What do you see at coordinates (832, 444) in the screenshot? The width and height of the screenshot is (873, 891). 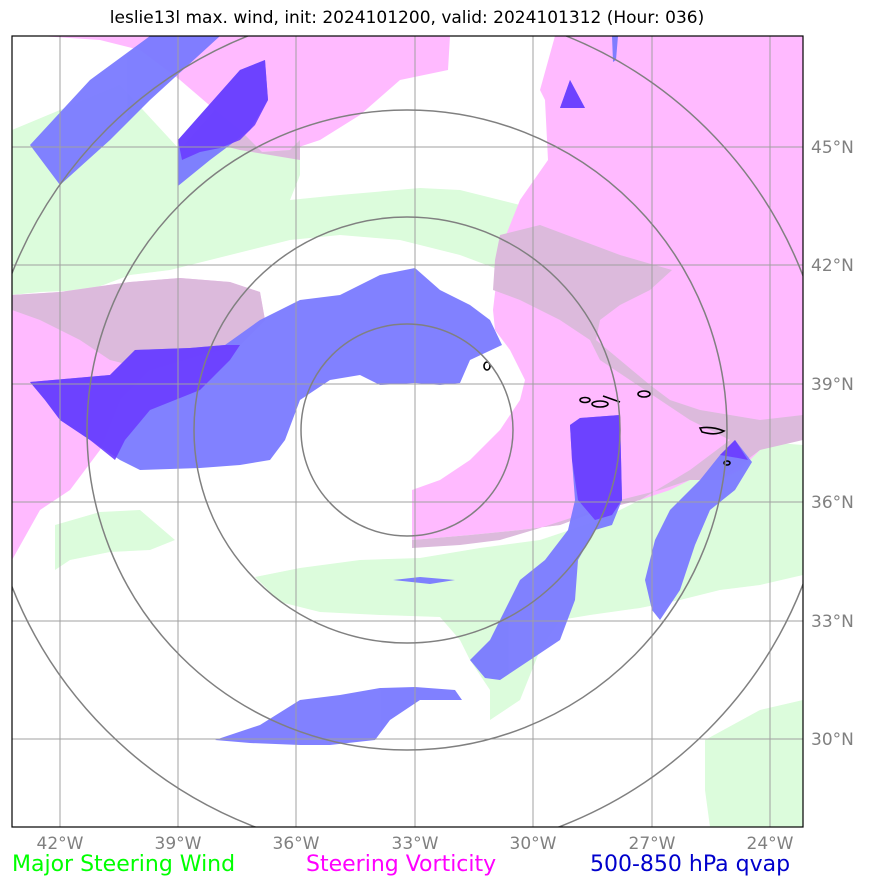 I see `lat-tick-labels: 45°N 42°N 39°N 36°N 33°N 30°N` at bounding box center [832, 444].